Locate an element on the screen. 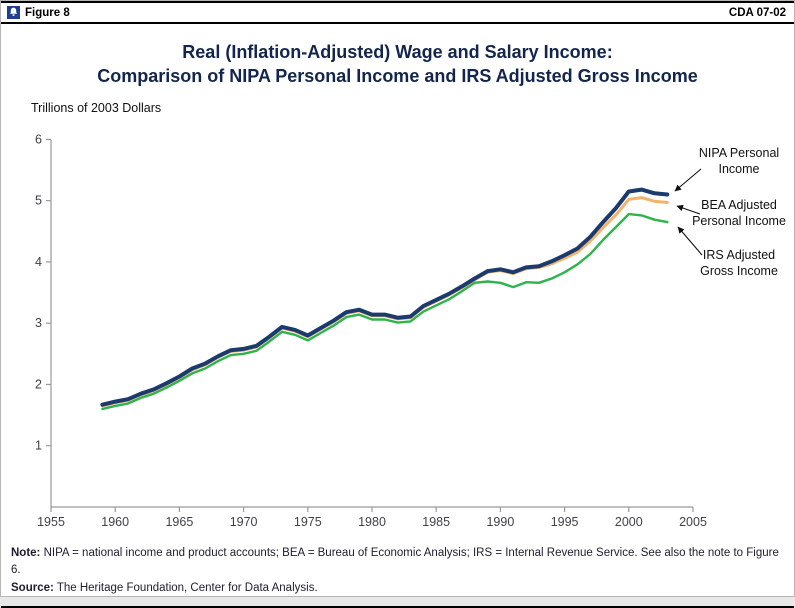 The image size is (795, 608). x-tick-label: 2000 is located at coordinates (629, 522).